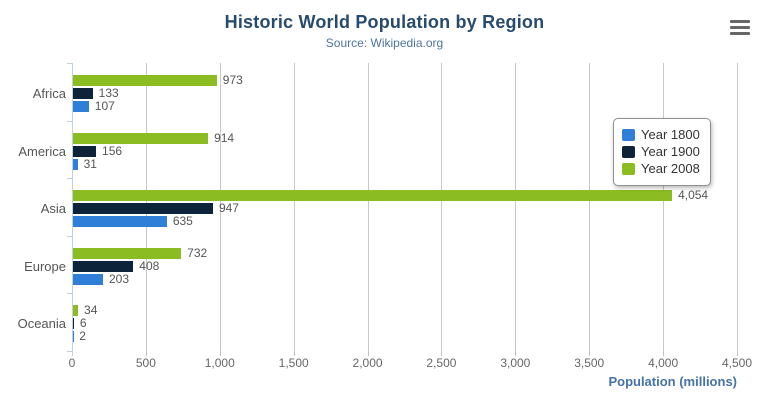 The width and height of the screenshot is (769, 416). Describe the element at coordinates (83, 323) in the screenshot. I see `bar-value-label: 6` at that location.